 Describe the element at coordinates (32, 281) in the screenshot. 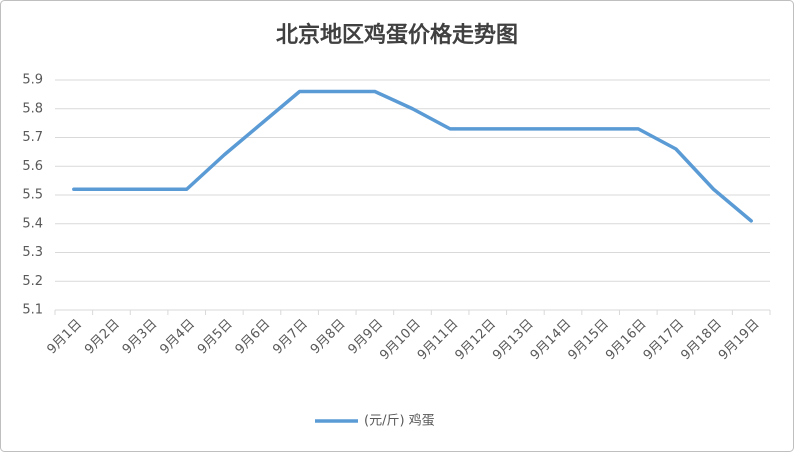

I see `y-tick-label: 5.2` at that location.